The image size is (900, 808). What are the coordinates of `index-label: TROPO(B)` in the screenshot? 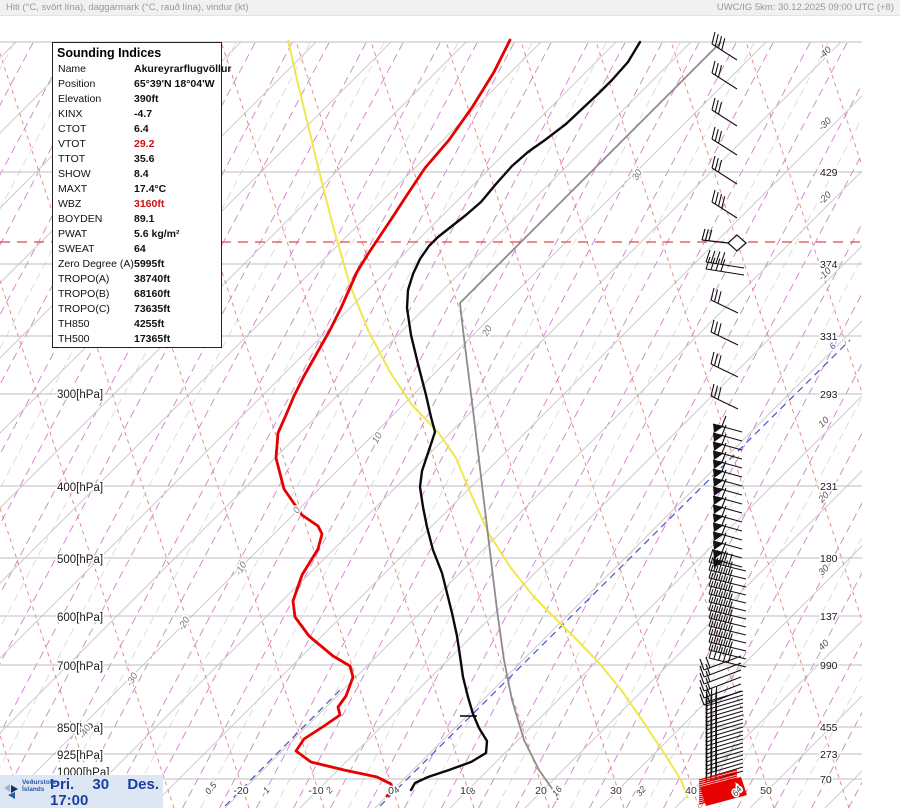 It's located at (84, 294).